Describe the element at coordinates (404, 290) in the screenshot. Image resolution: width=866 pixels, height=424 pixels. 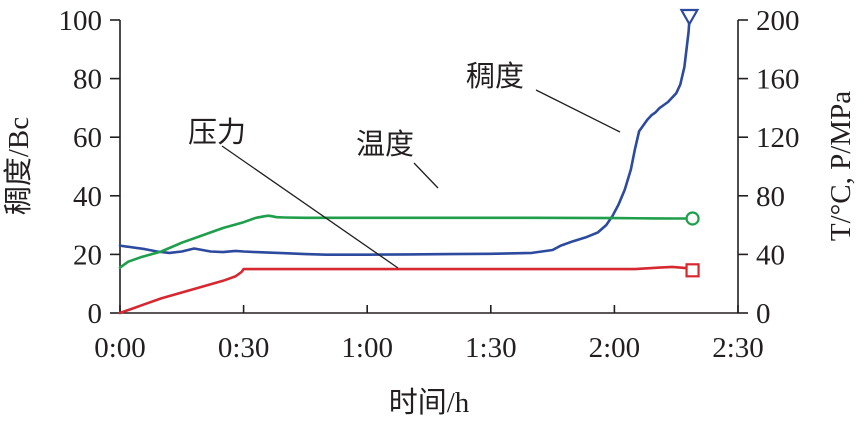
I see `series-line-pressure` at that location.